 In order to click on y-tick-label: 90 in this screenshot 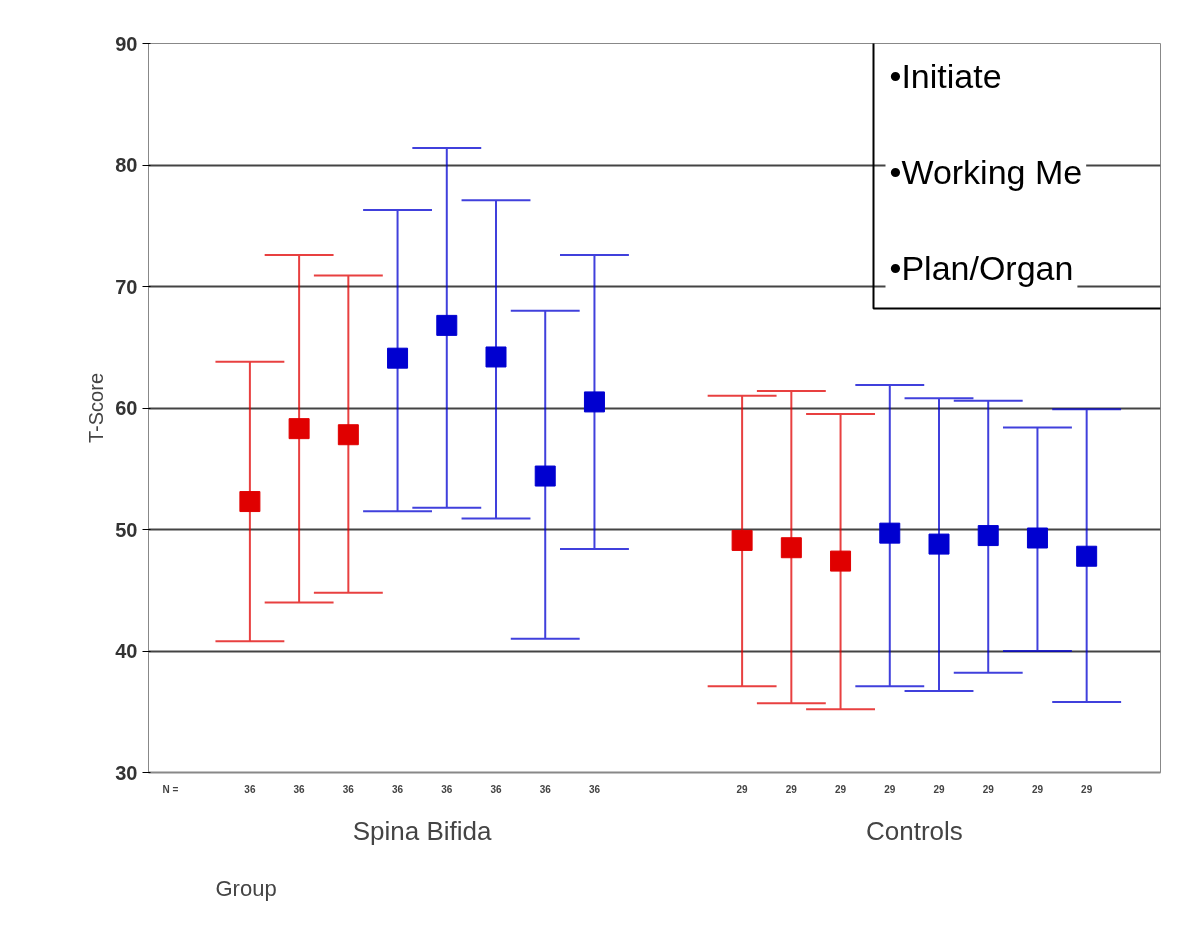, I will do `click(126, 43)`.